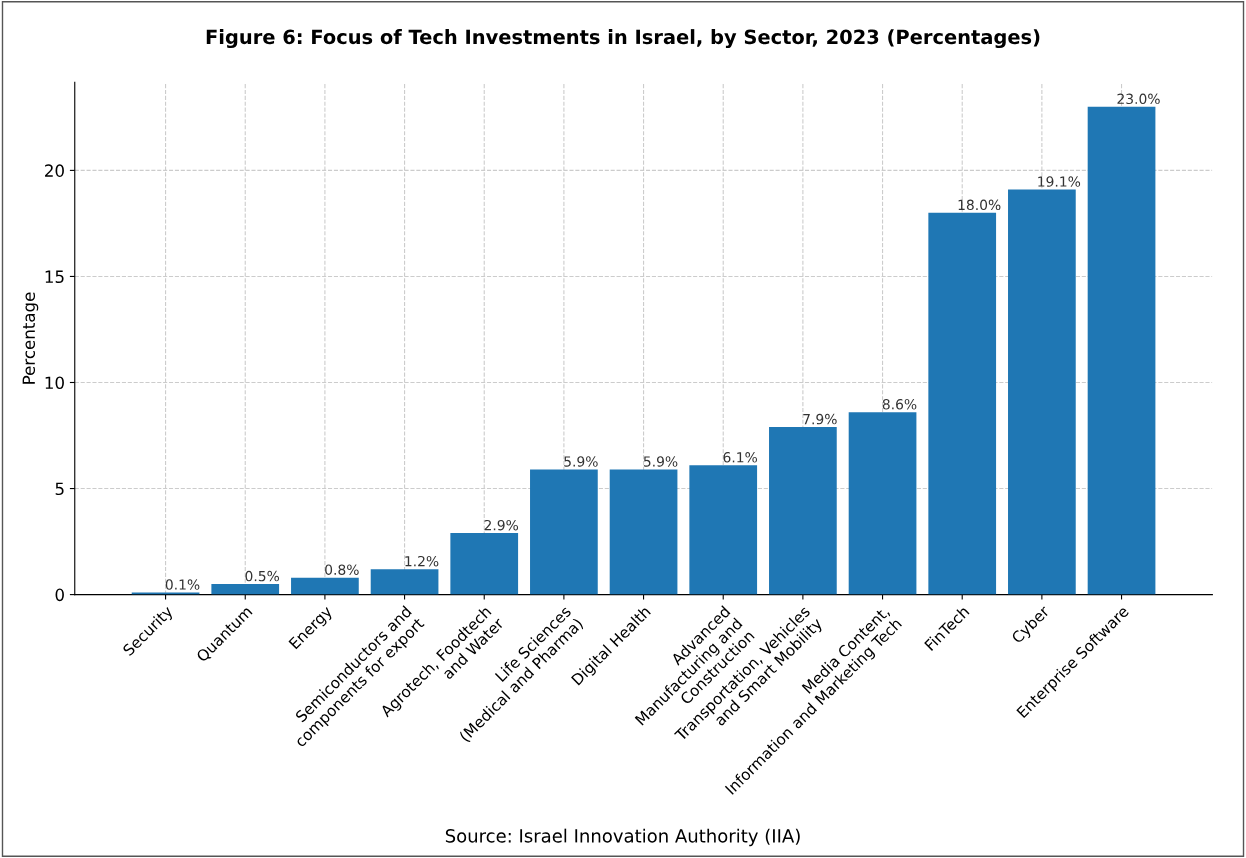 The width and height of the screenshot is (1246, 858). I want to click on data-label: 0.5%, so click(262, 576).